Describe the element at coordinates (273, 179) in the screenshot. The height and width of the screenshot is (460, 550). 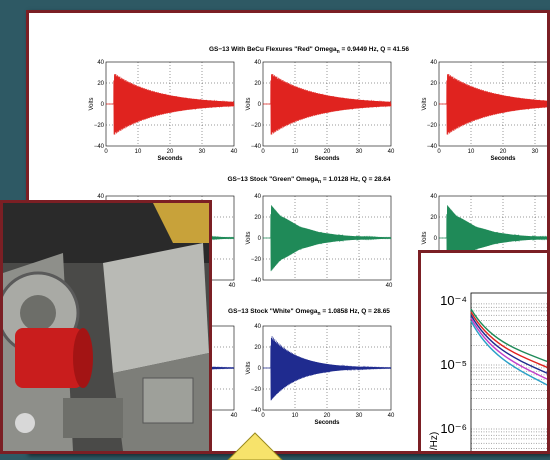
I see `title-main: GS−13 Stock "Green" Omega` at that location.